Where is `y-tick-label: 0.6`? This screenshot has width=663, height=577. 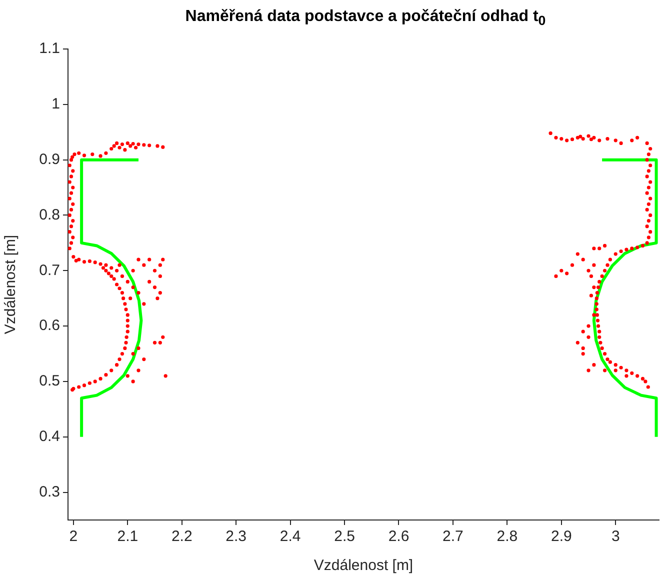 y-tick-label: 0.6 is located at coordinates (49, 325).